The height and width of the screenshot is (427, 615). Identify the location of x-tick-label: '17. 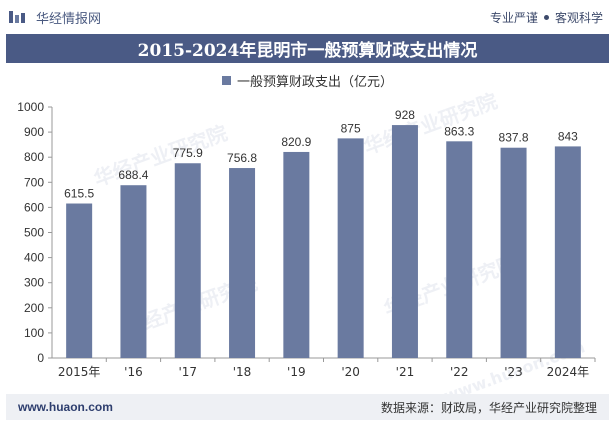
(187, 372).